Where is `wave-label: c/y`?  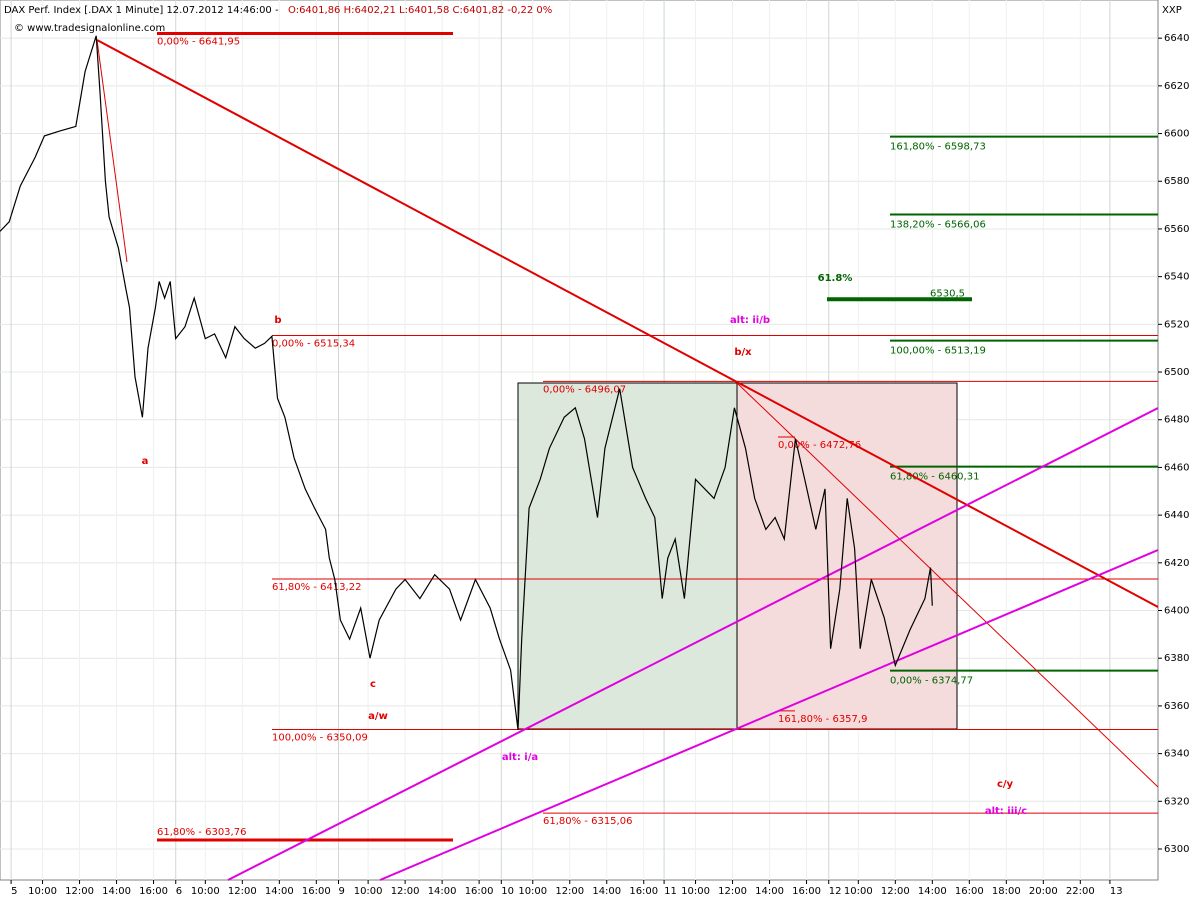 wave-label: c/y is located at coordinates (1005, 784).